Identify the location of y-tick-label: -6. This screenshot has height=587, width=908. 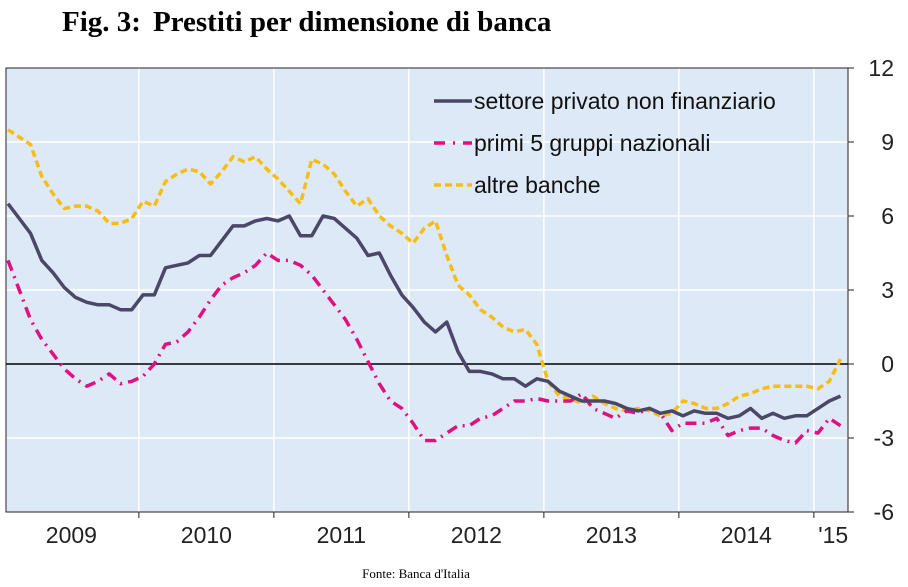
(884, 512).